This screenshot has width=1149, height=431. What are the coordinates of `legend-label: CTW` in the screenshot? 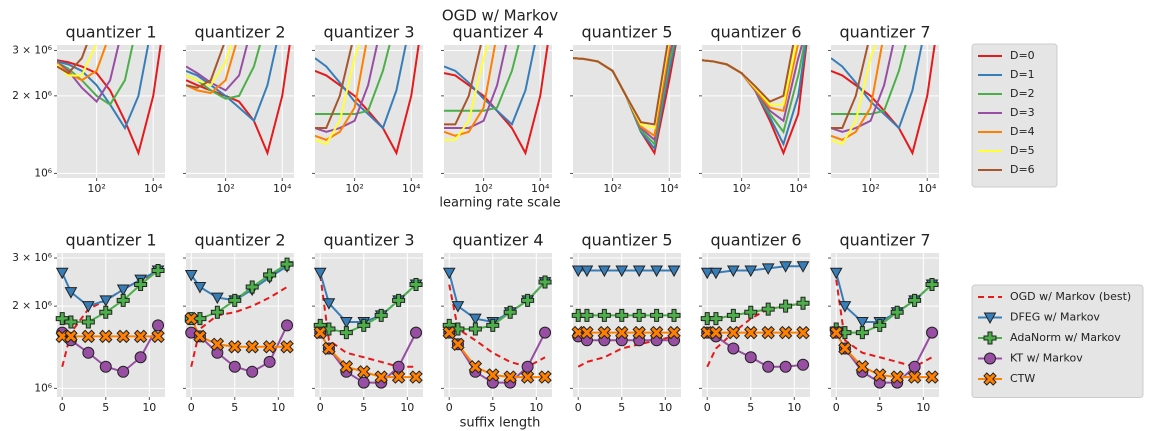 It's located at (1022, 378).